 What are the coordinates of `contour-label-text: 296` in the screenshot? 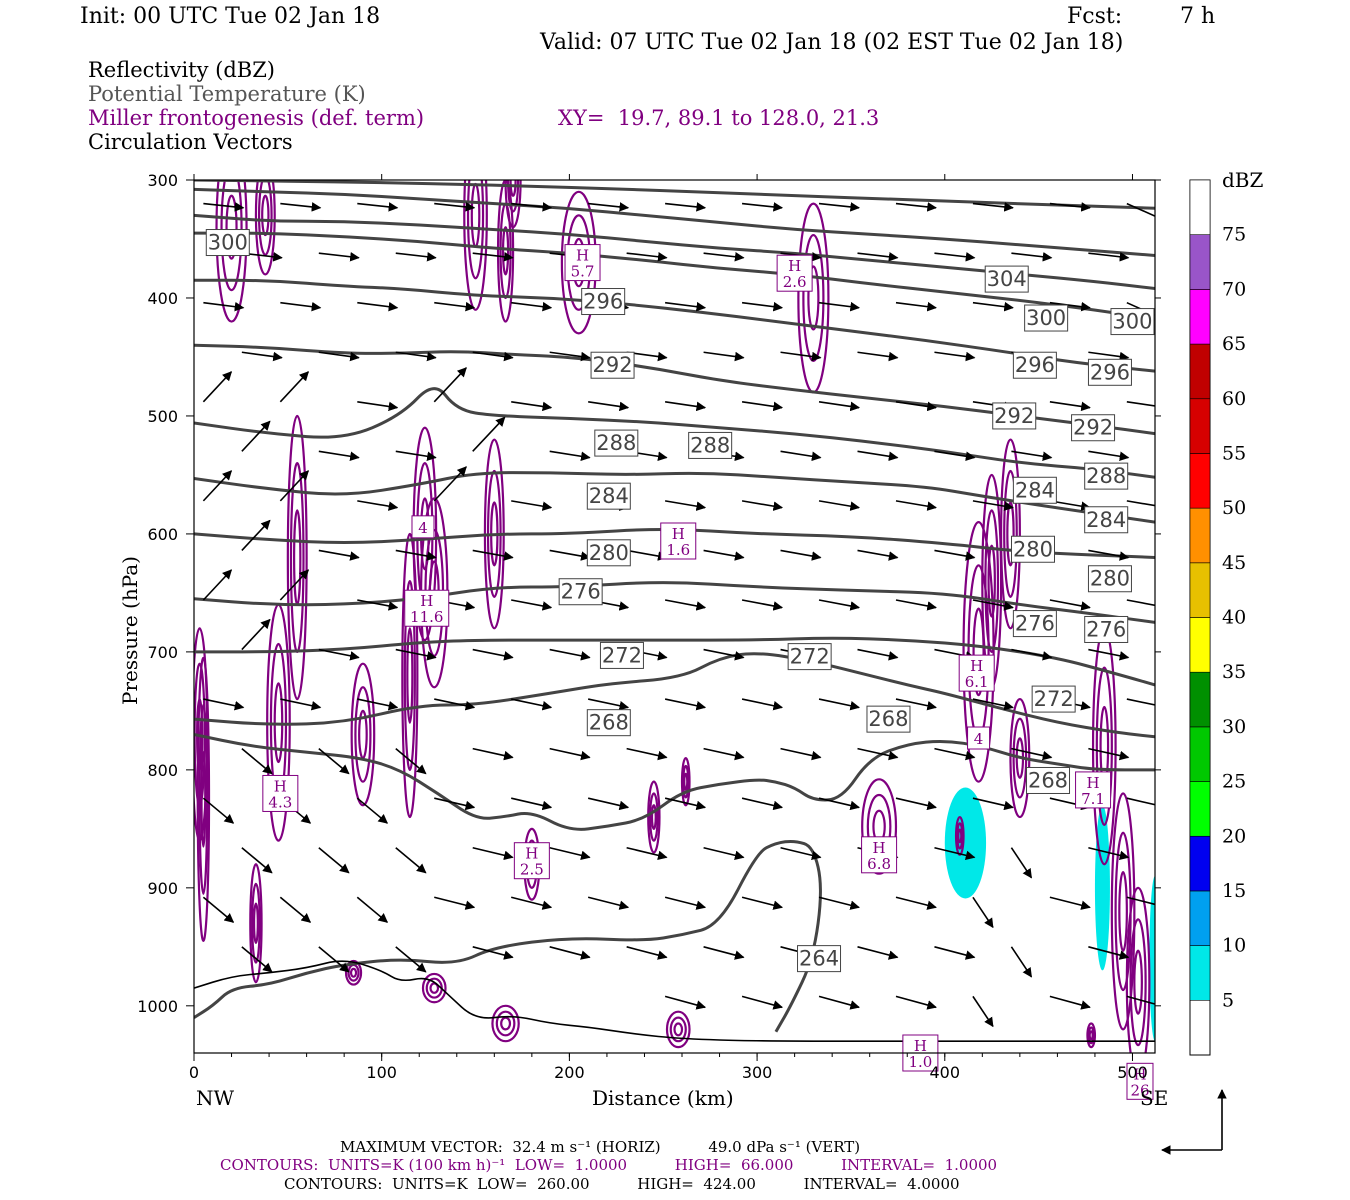 It's located at (1035, 365).